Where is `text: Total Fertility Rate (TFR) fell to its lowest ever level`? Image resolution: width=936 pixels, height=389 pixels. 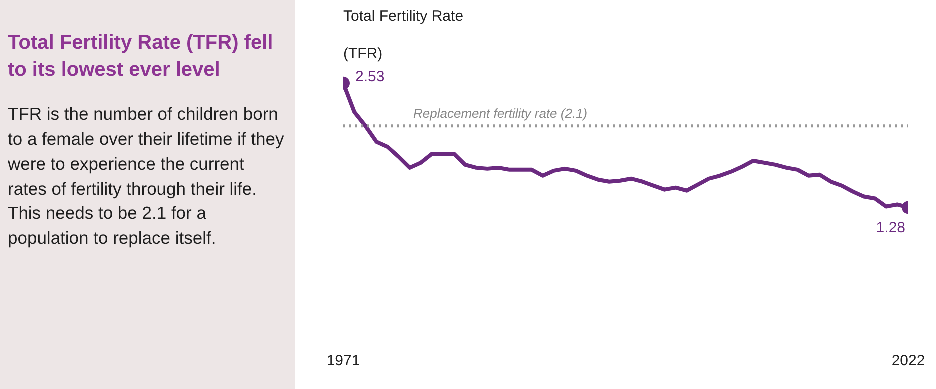
text: Total Fertility Rate (TFR) fell to its lowest ever level is located at coordinates (141, 57).